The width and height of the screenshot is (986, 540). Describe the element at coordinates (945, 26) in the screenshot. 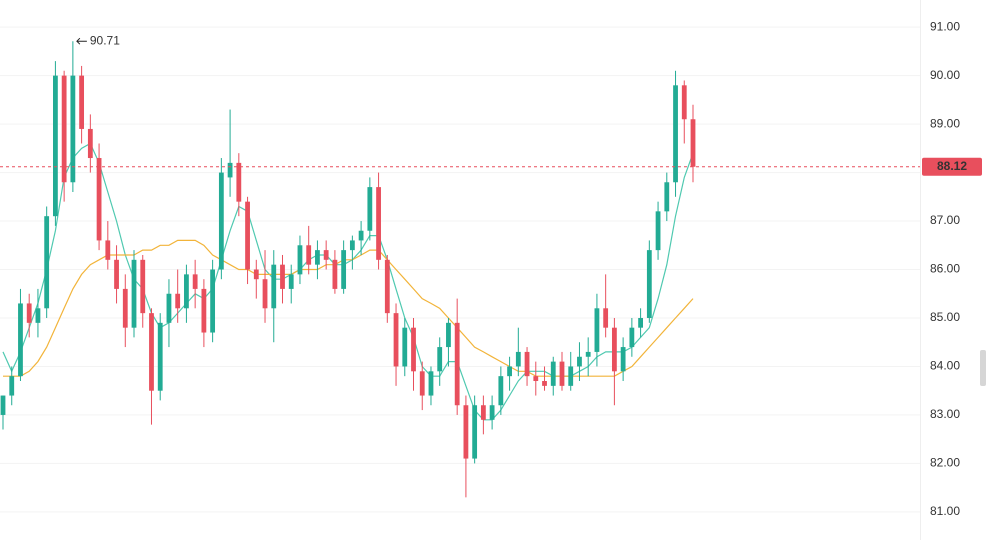

I see `y-tick-label: 91.00` at that location.